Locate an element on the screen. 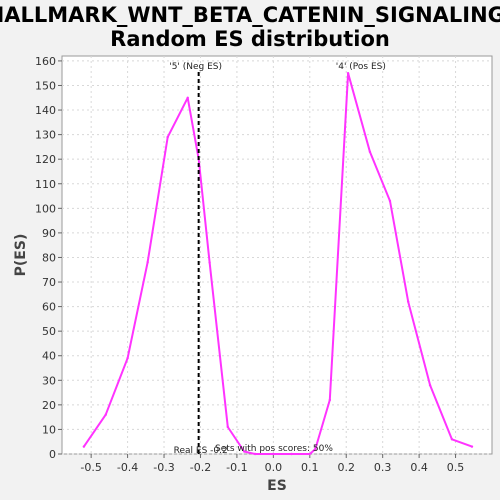  y-axis: 0 10 20 30 40 50 60 70 80 90 100 110 120 130 140 150 160 is located at coordinates (48, 258).